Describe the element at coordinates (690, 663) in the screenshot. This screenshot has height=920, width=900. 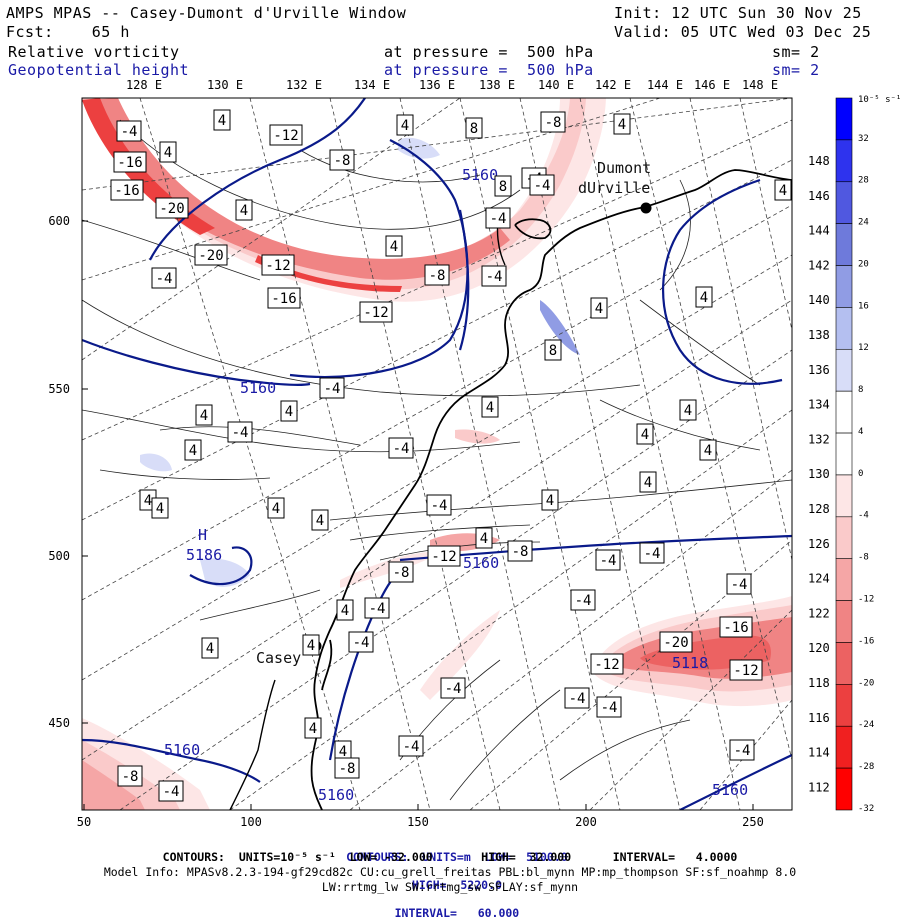
I see `height-label: 5118` at that location.